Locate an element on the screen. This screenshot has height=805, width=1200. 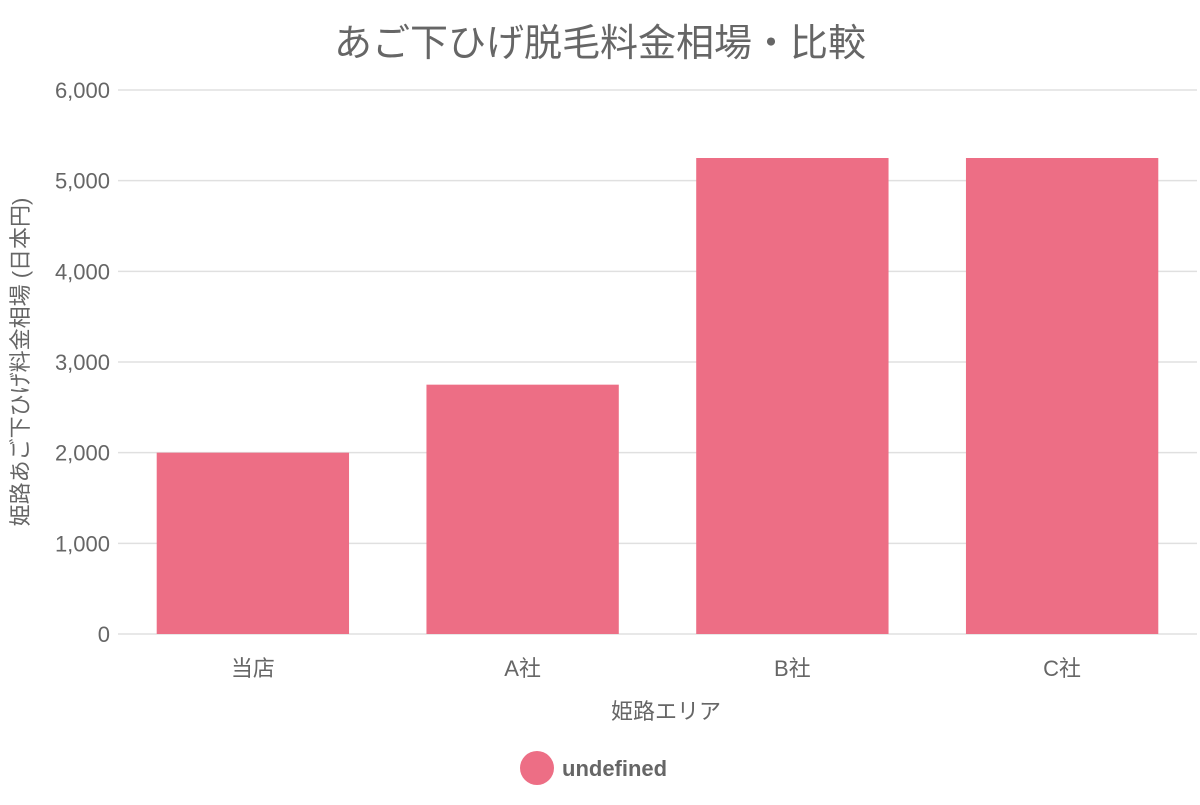
y-tick-label: 2,000 is located at coordinates (82, 453).